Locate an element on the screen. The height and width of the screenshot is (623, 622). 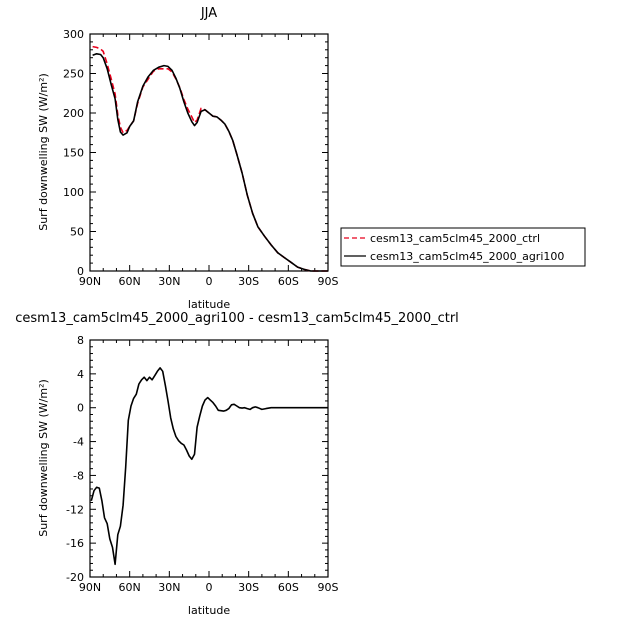
y-tick-label: -4 is located at coordinates (78, 442).